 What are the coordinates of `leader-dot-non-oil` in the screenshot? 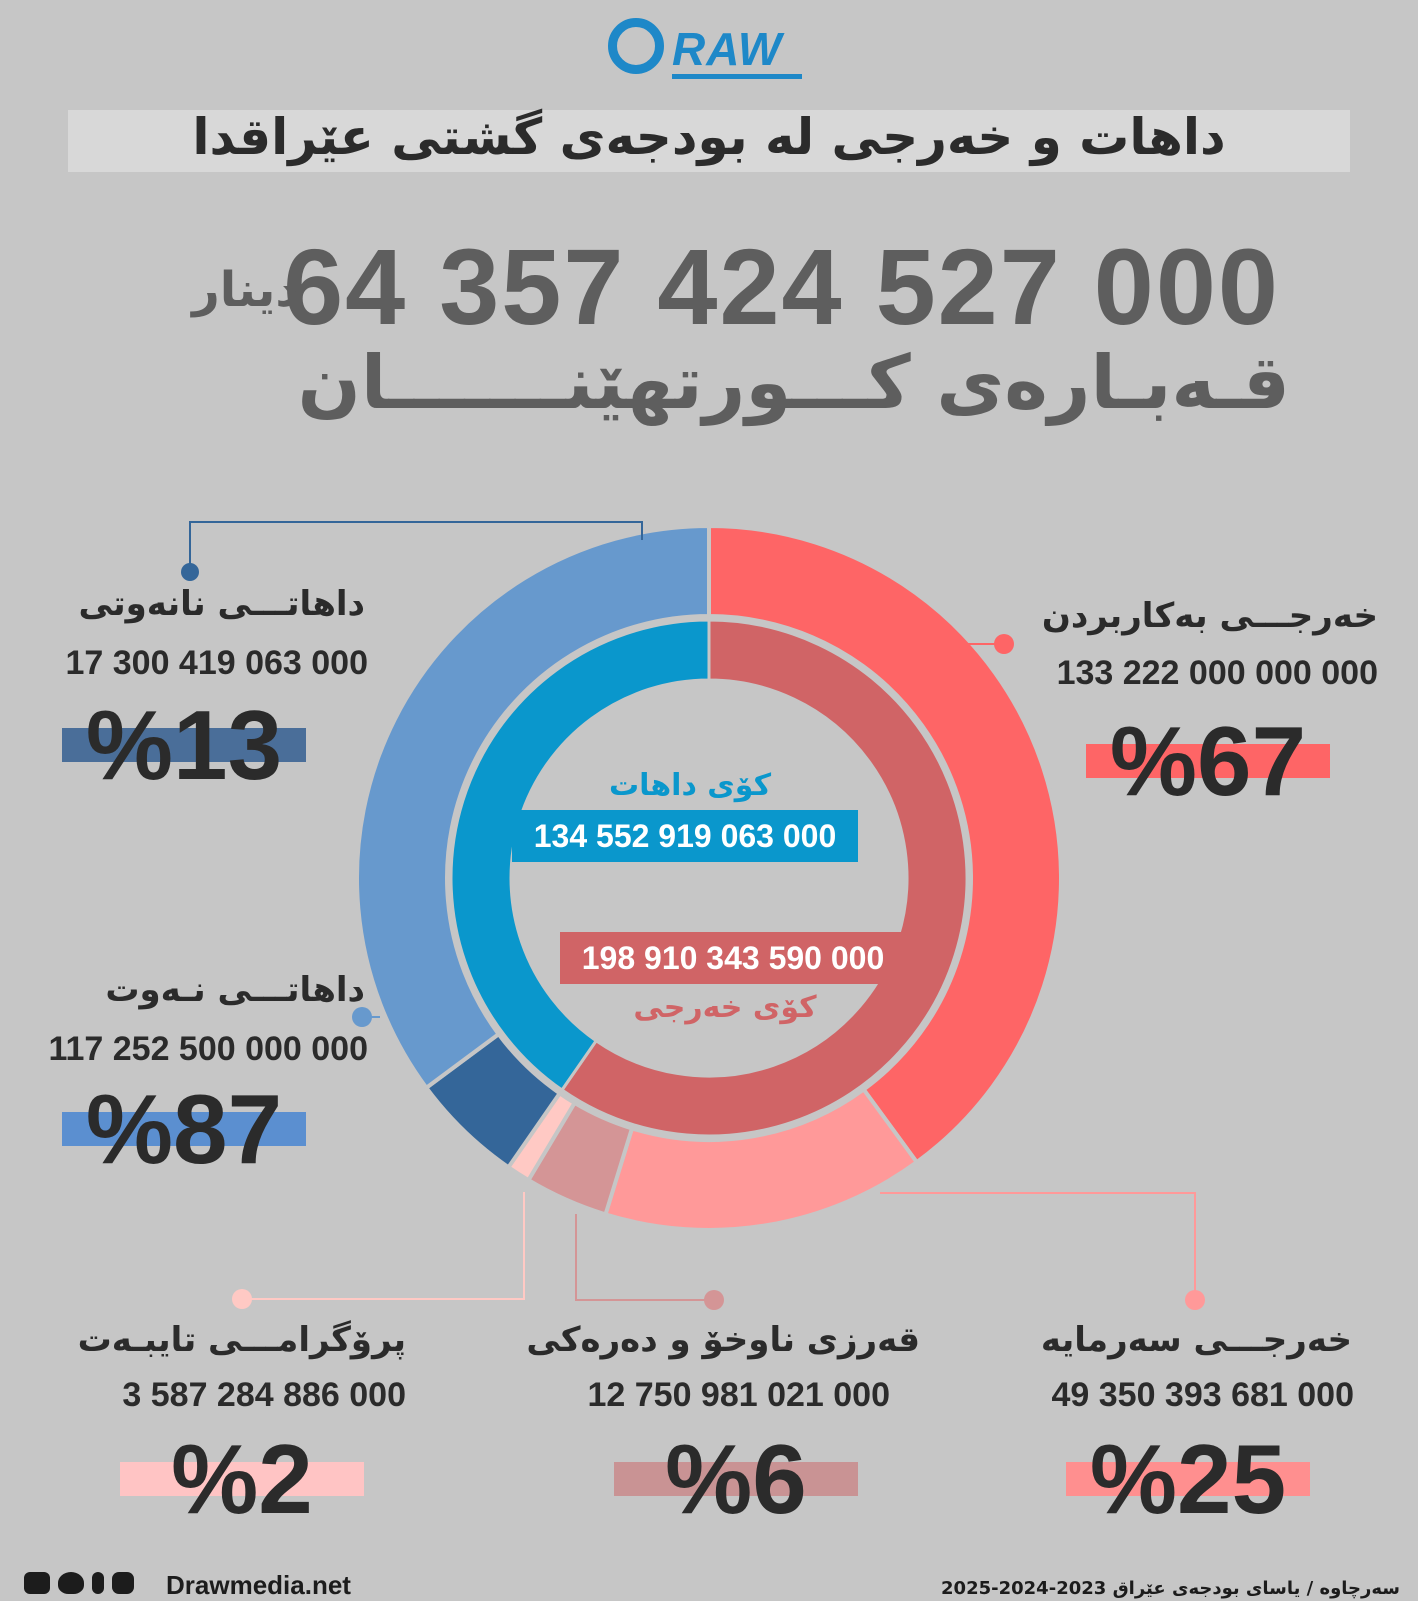 It's located at (190, 572).